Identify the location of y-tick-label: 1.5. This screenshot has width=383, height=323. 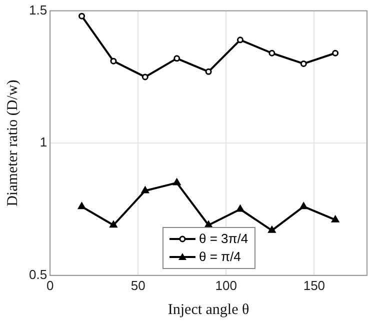
(38, 10).